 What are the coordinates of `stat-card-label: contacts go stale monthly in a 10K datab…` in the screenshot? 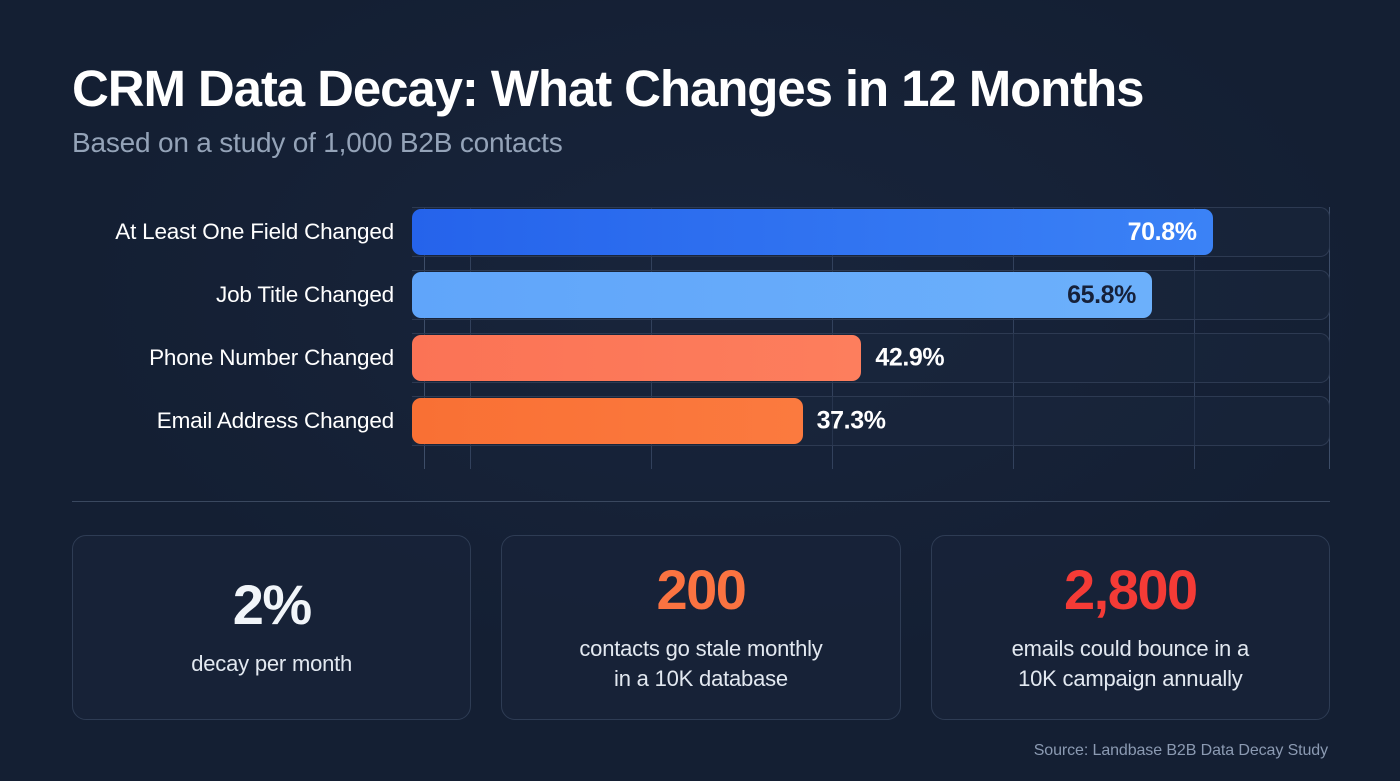 It's located at (701, 663).